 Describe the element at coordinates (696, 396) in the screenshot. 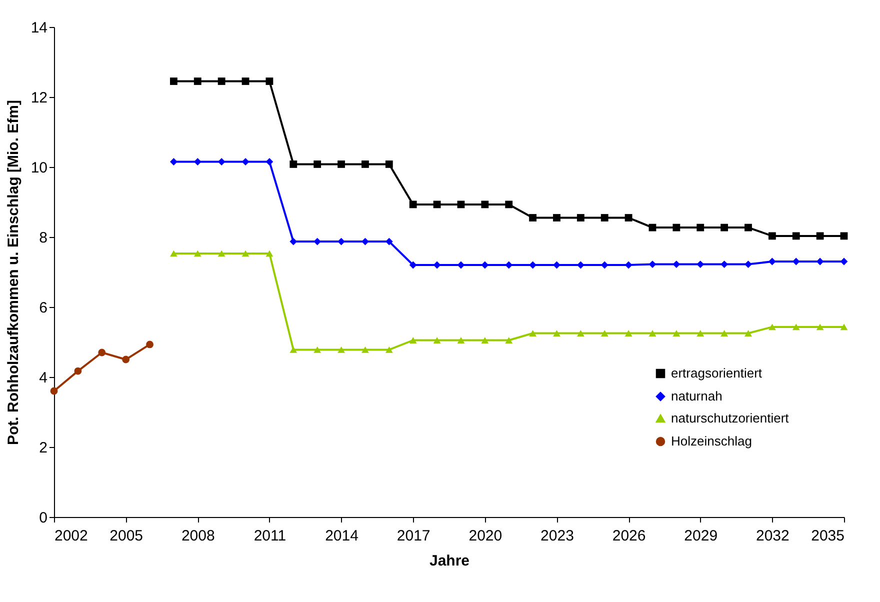

I see `legend-label: naturnah` at that location.